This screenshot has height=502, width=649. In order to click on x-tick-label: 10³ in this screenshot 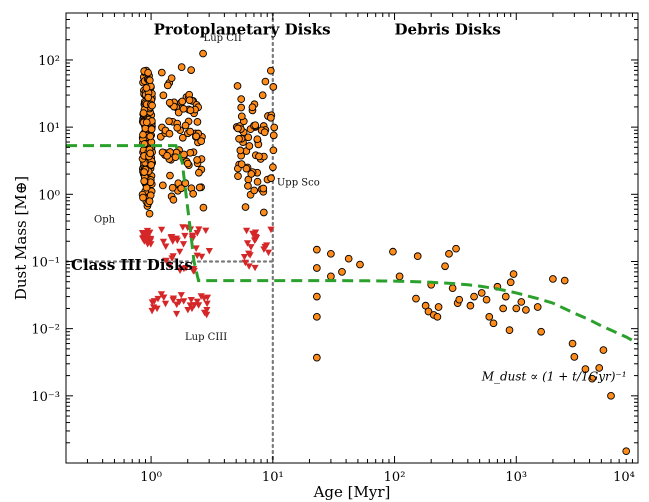, I will do `click(516, 477)`.